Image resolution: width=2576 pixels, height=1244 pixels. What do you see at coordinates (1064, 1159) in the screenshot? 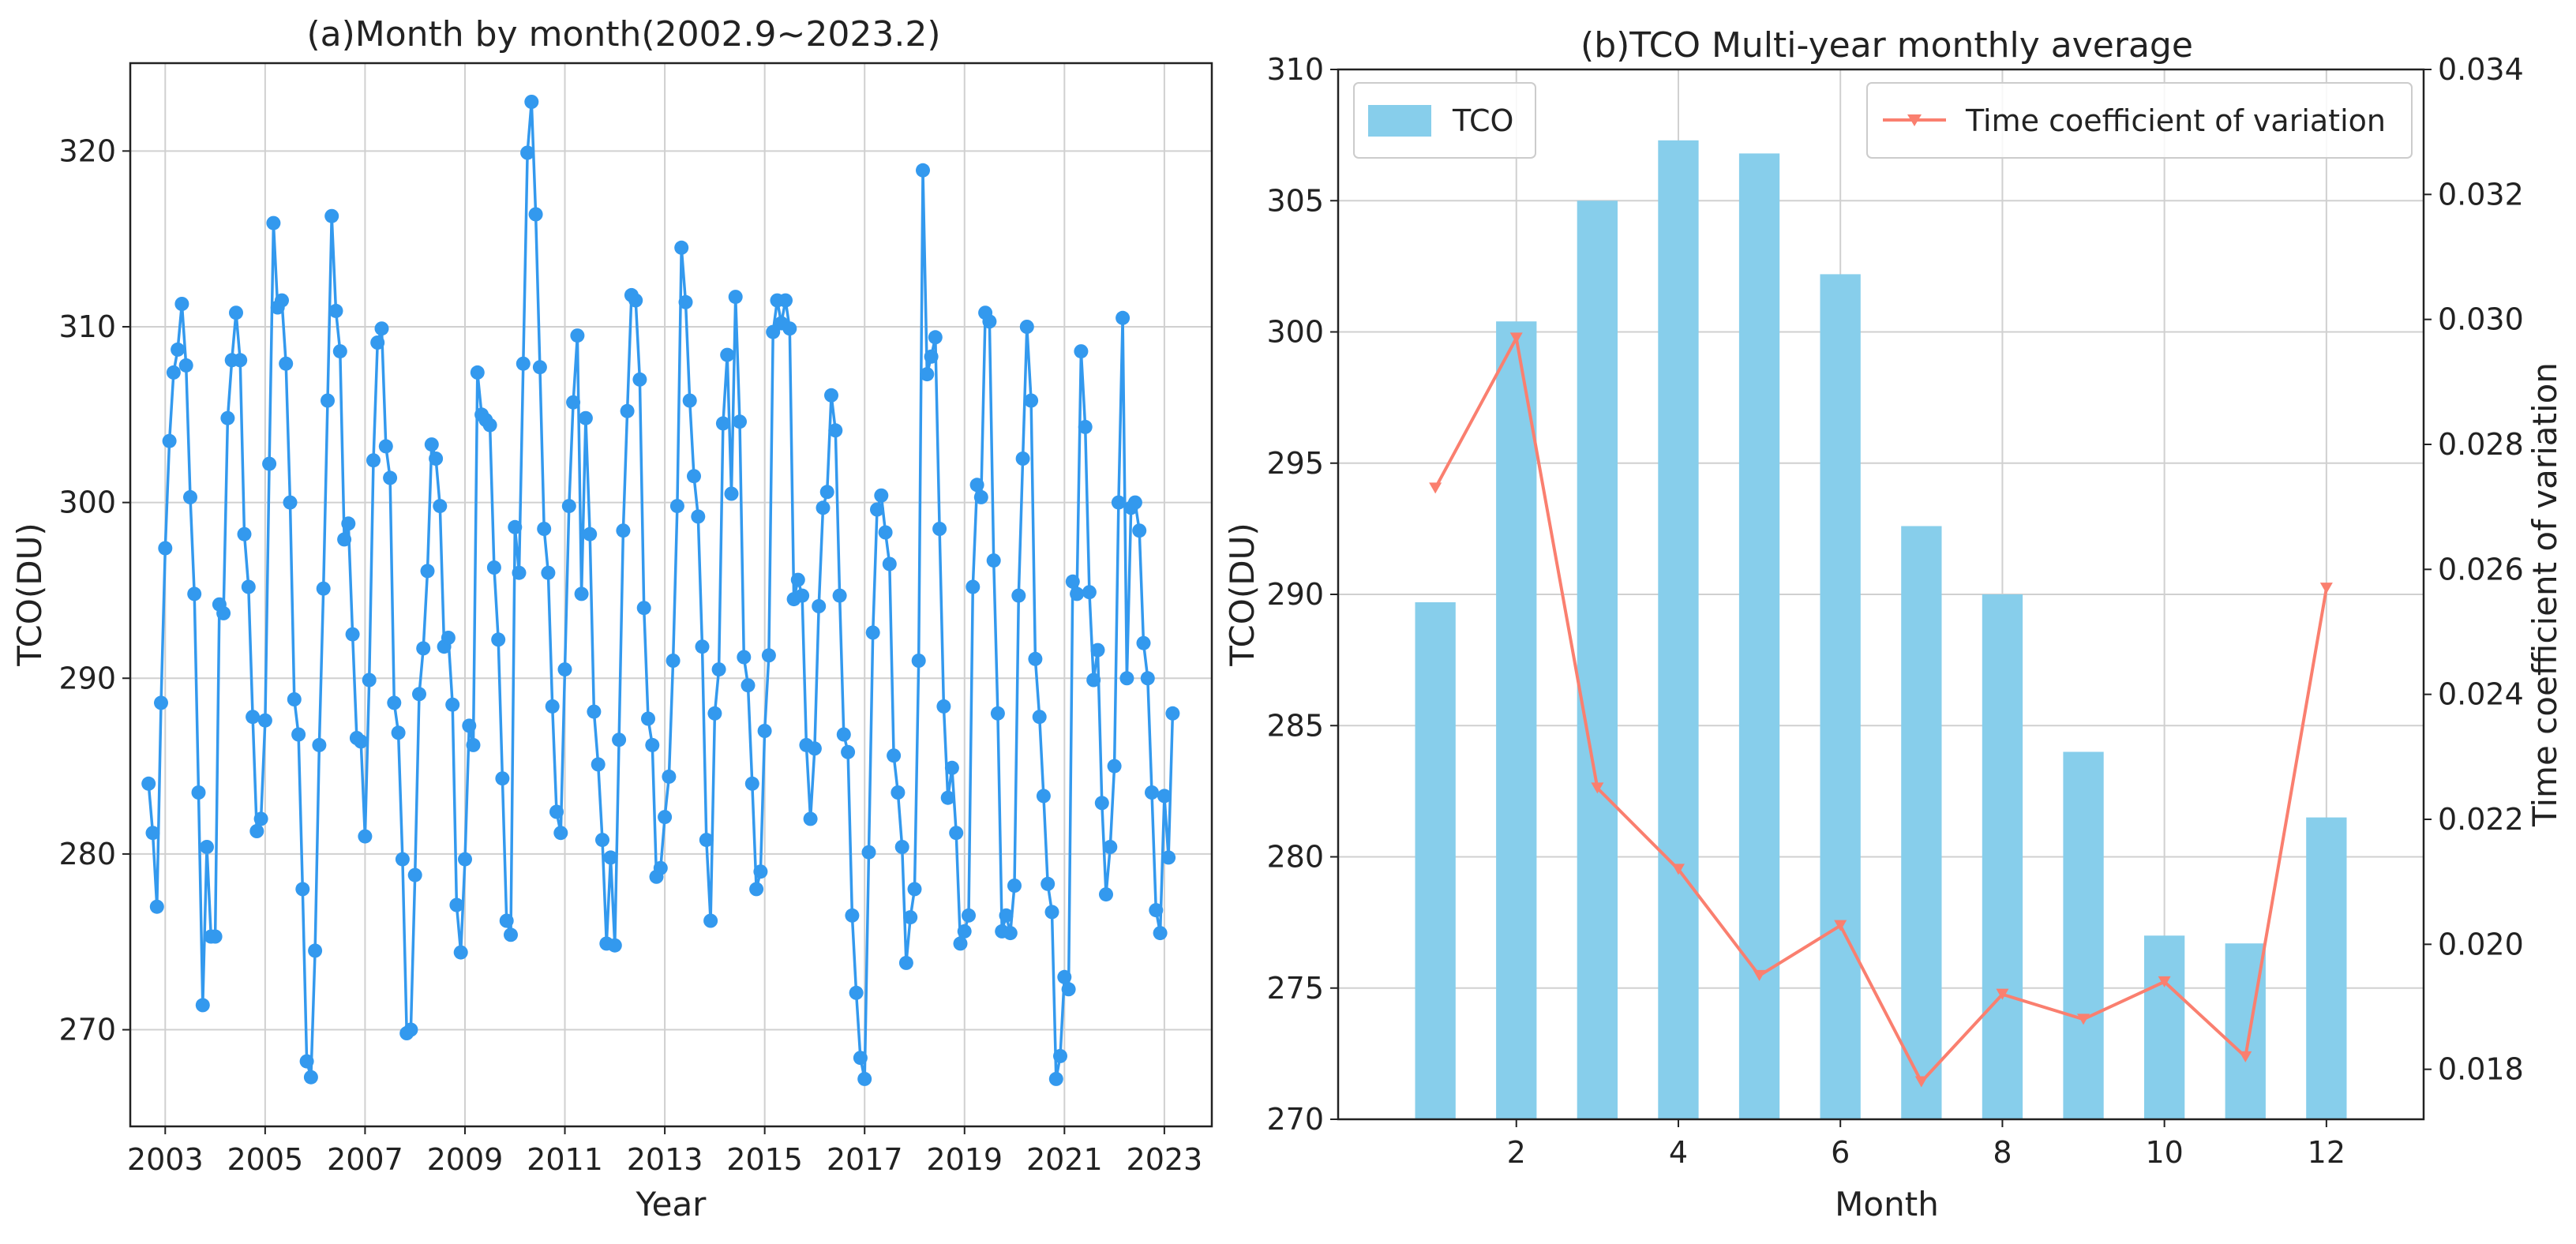
I see `chart-a-xtick-label: 2021` at bounding box center [1064, 1159].